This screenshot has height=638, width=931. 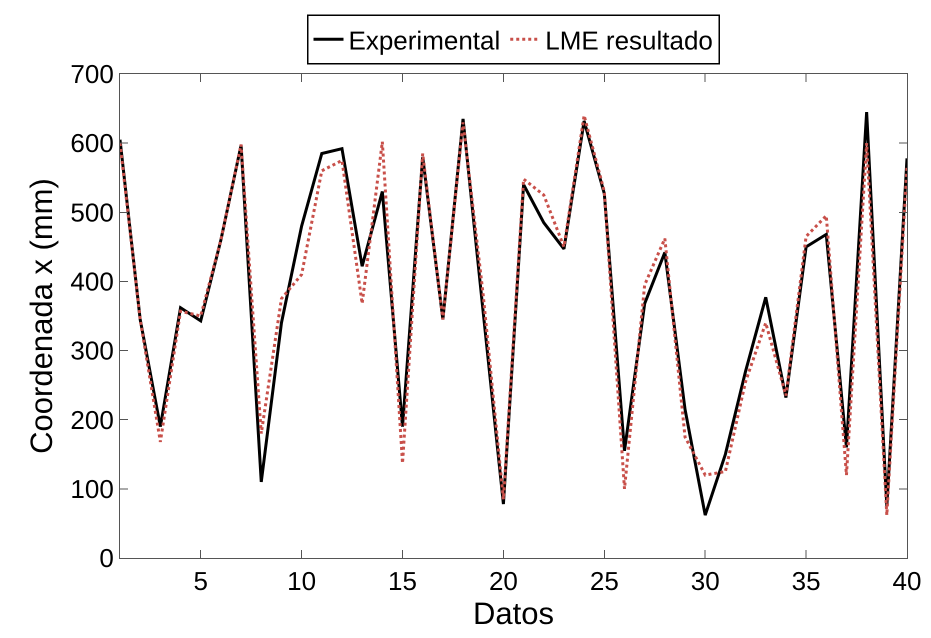 I want to click on x-tick-label: 40, so click(x=907, y=581).